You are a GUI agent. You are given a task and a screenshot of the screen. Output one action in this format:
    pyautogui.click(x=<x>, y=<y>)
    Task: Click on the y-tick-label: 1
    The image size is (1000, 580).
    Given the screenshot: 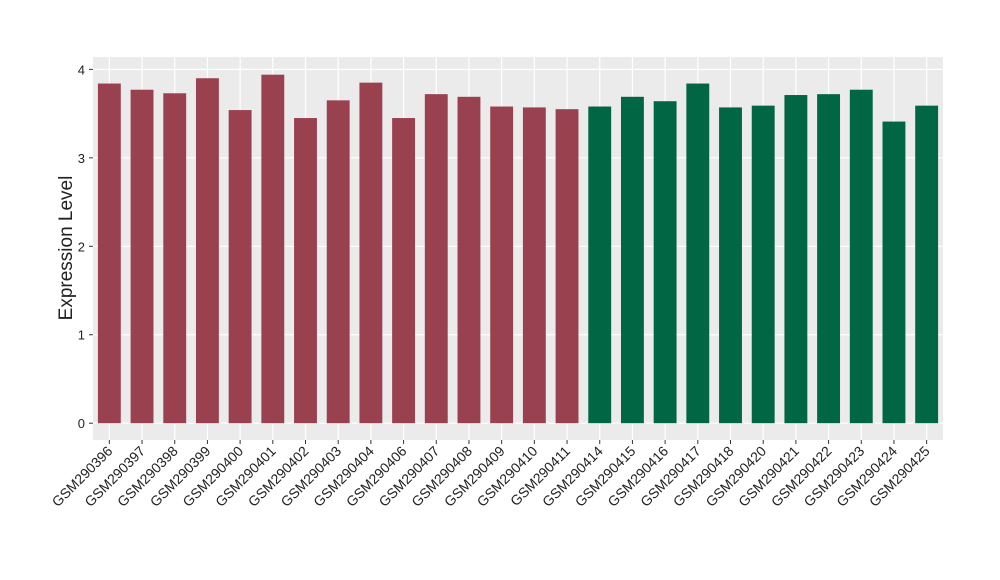 What is the action you would take?
    pyautogui.click(x=81, y=335)
    